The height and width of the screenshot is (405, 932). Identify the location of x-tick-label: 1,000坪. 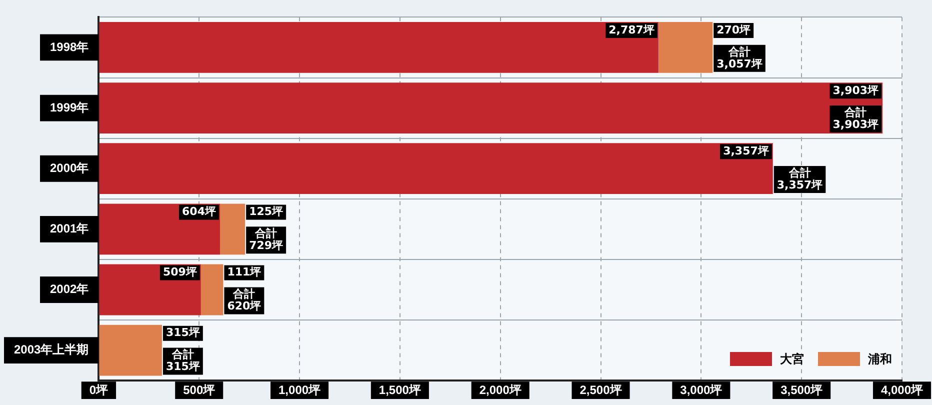
(299, 390).